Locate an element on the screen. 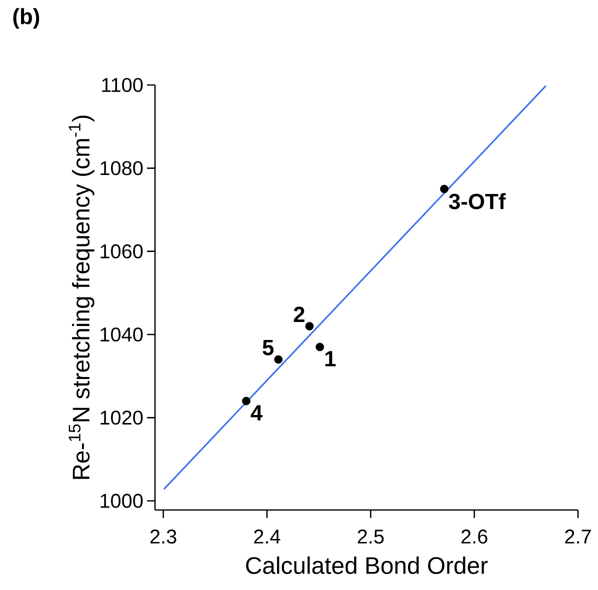 The width and height of the screenshot is (598, 590). chart-title: (b) is located at coordinates (26, 18).